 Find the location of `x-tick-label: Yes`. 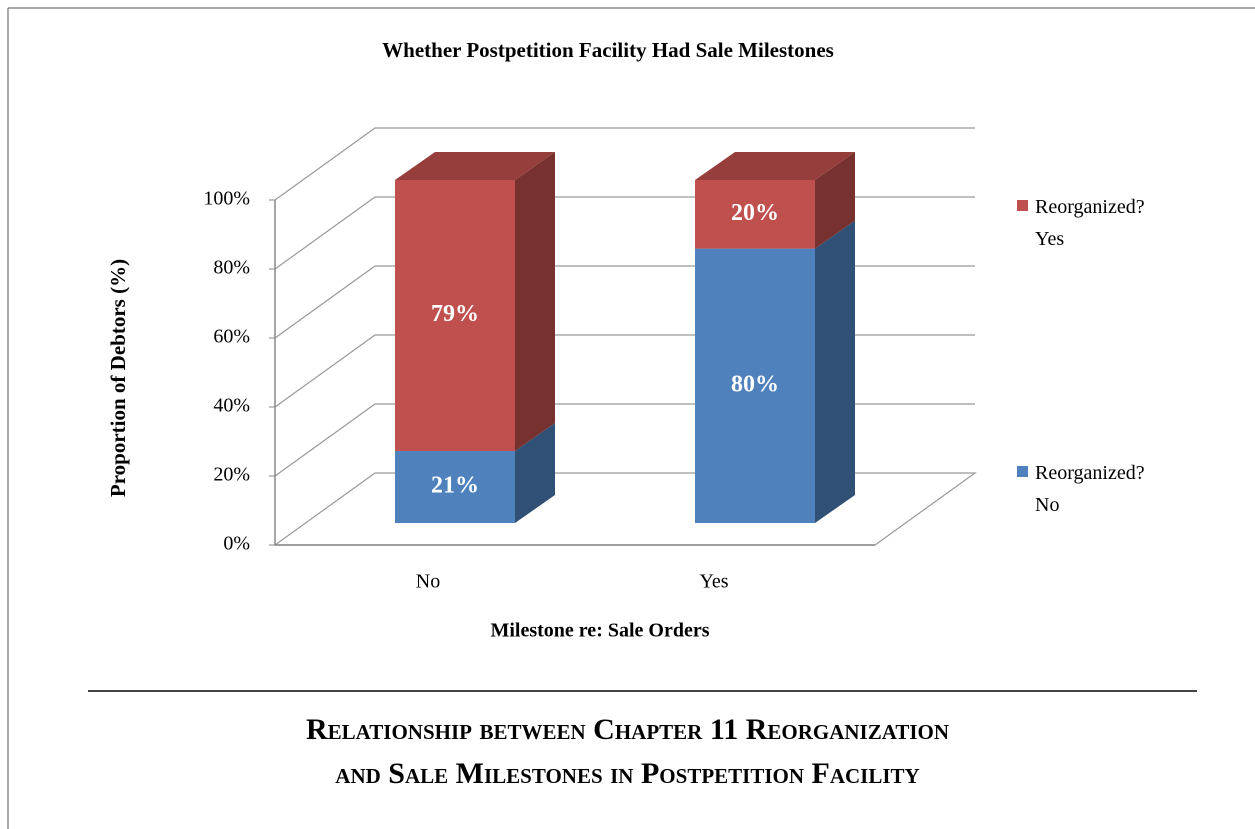

x-tick-label: Yes is located at coordinates (713, 582).